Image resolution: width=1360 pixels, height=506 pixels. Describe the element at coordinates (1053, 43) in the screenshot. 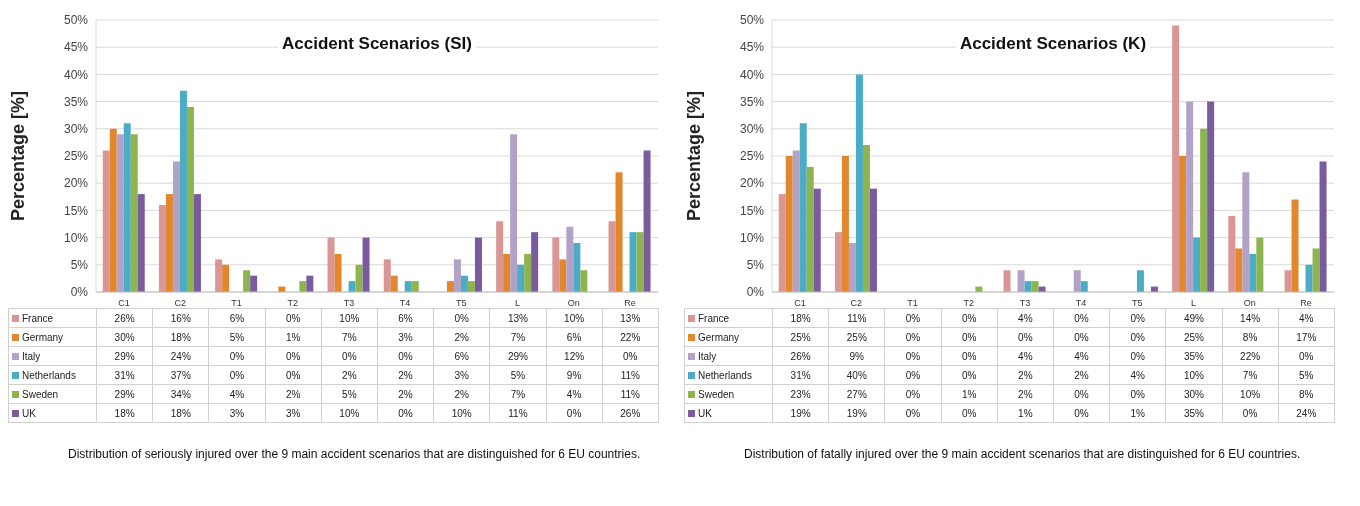

I see `text: Accident Scenarios (K)` at that location.